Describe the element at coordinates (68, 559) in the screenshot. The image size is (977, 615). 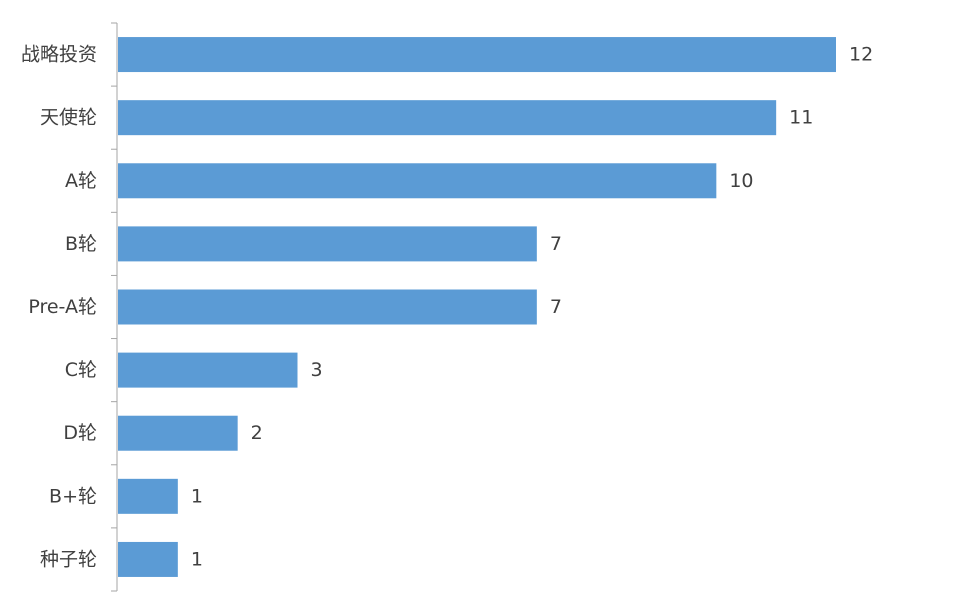
I see `category-label: 种子轮` at that location.